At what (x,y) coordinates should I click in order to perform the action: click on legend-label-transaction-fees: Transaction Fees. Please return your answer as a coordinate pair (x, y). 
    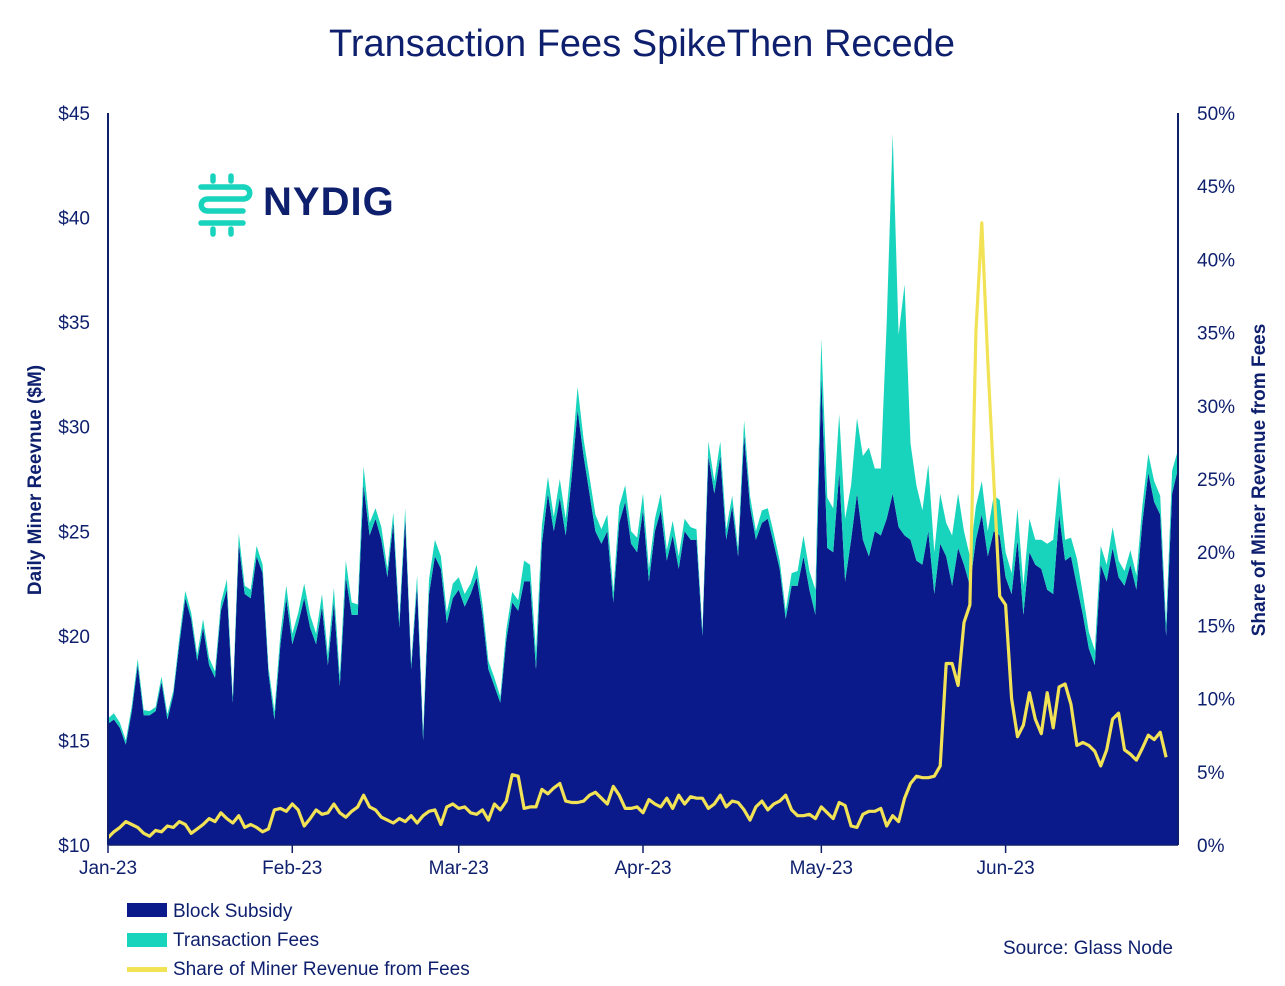
    Looking at the image, I should click on (246, 940).